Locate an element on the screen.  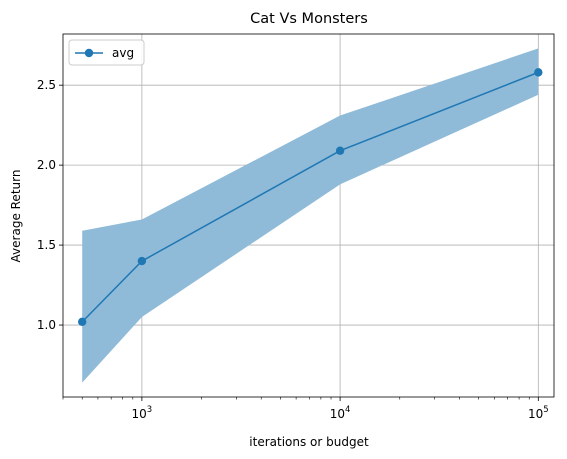
x-tick-label-2: 10⁵ is located at coordinates (538, 413).